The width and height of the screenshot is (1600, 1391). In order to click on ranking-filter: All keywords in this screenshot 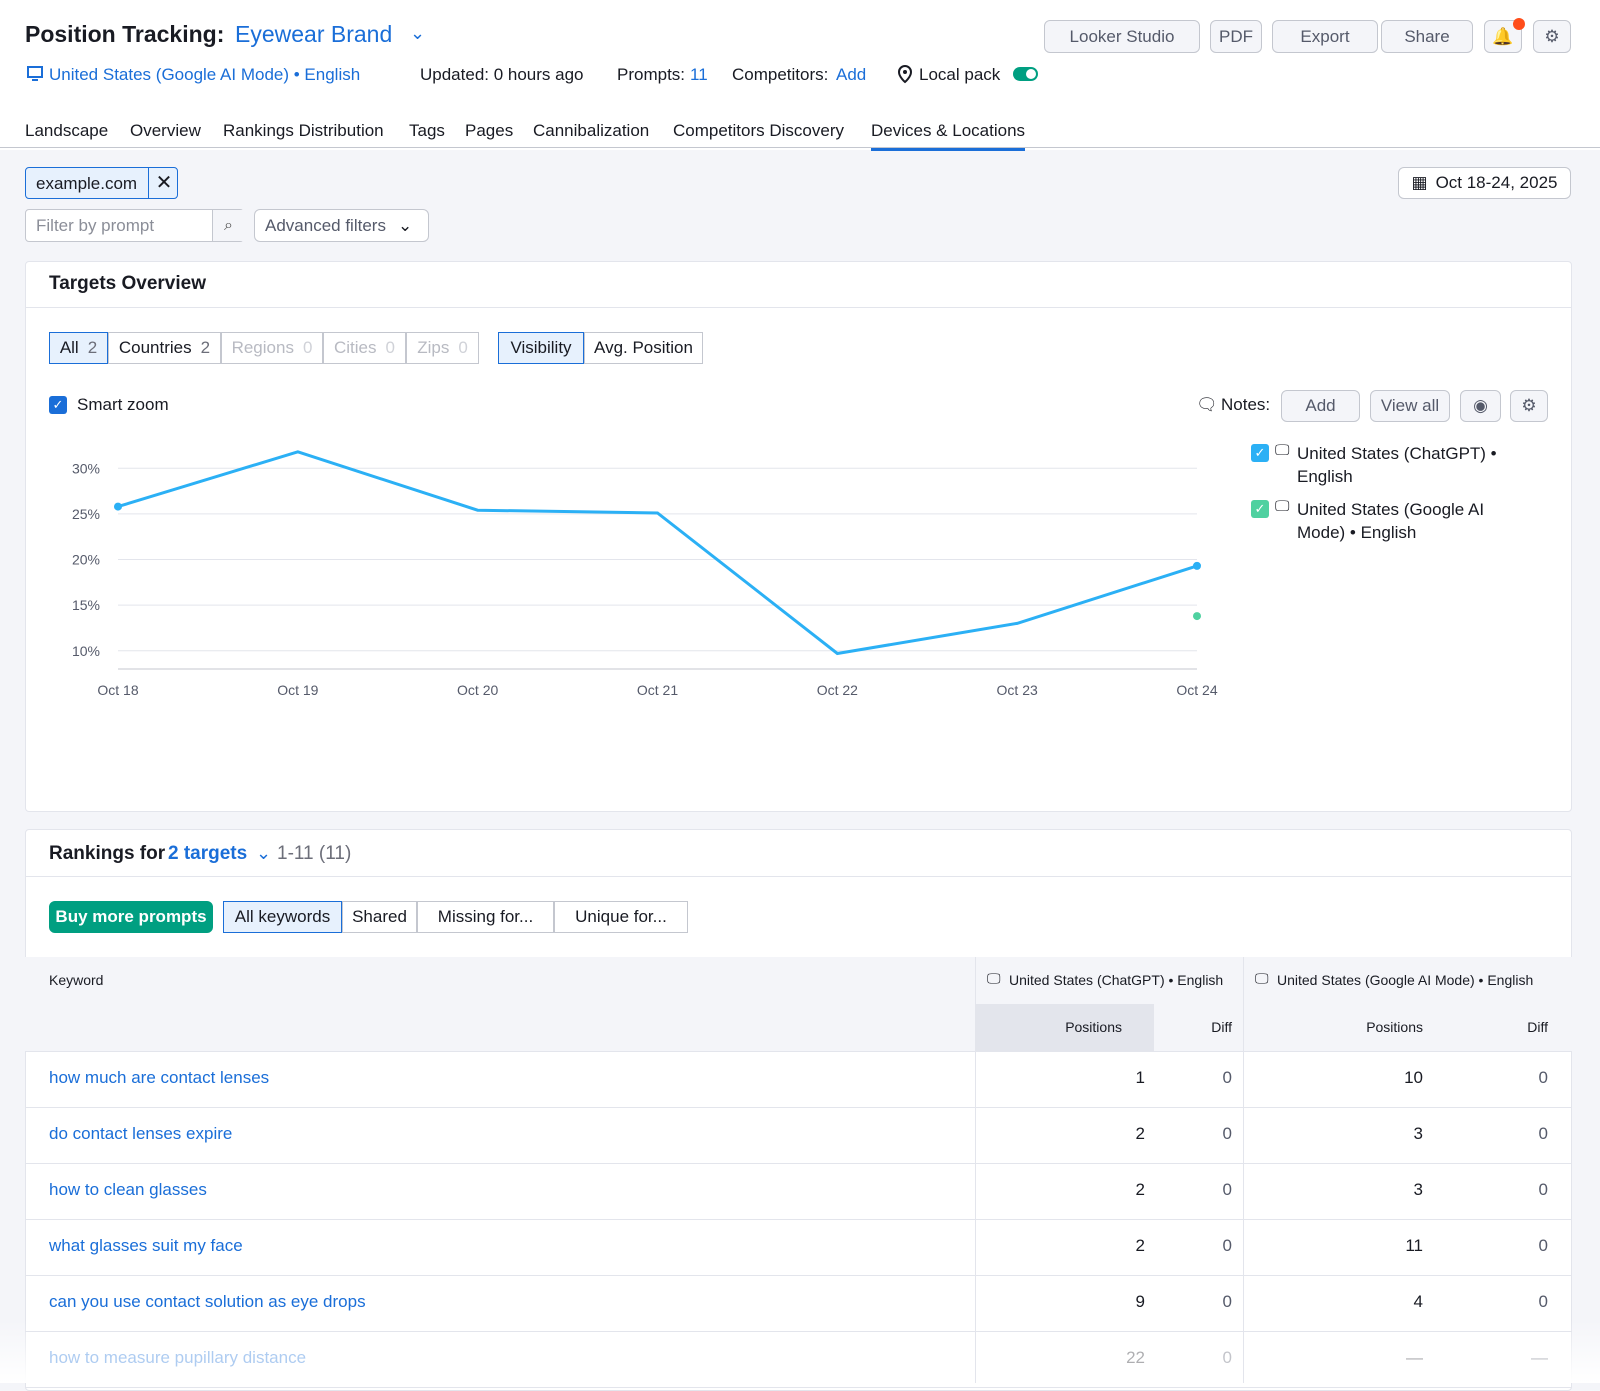, I will do `click(282, 917)`.